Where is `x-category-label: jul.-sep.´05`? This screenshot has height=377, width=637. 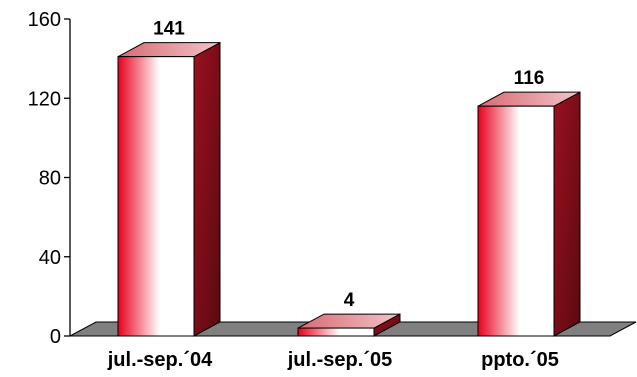 x-category-label: jul.-sep.´05 is located at coordinates (339, 360).